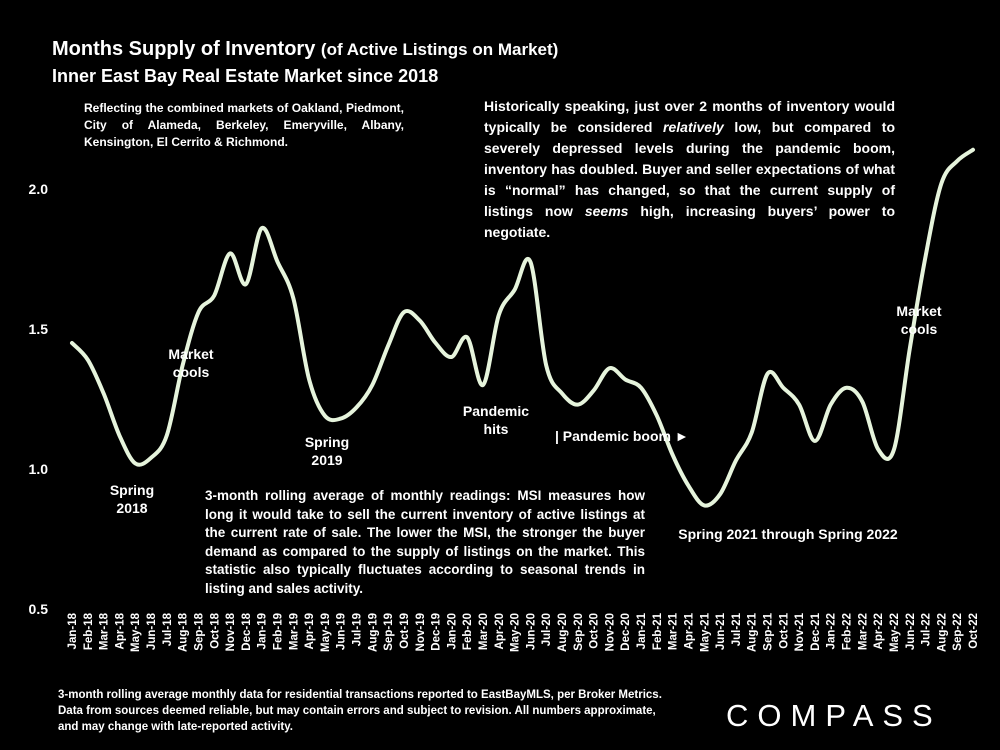 The width and height of the screenshot is (1000, 750). What do you see at coordinates (199, 631) in the screenshot?
I see `x-tick-label: Sep-18` at bounding box center [199, 631].